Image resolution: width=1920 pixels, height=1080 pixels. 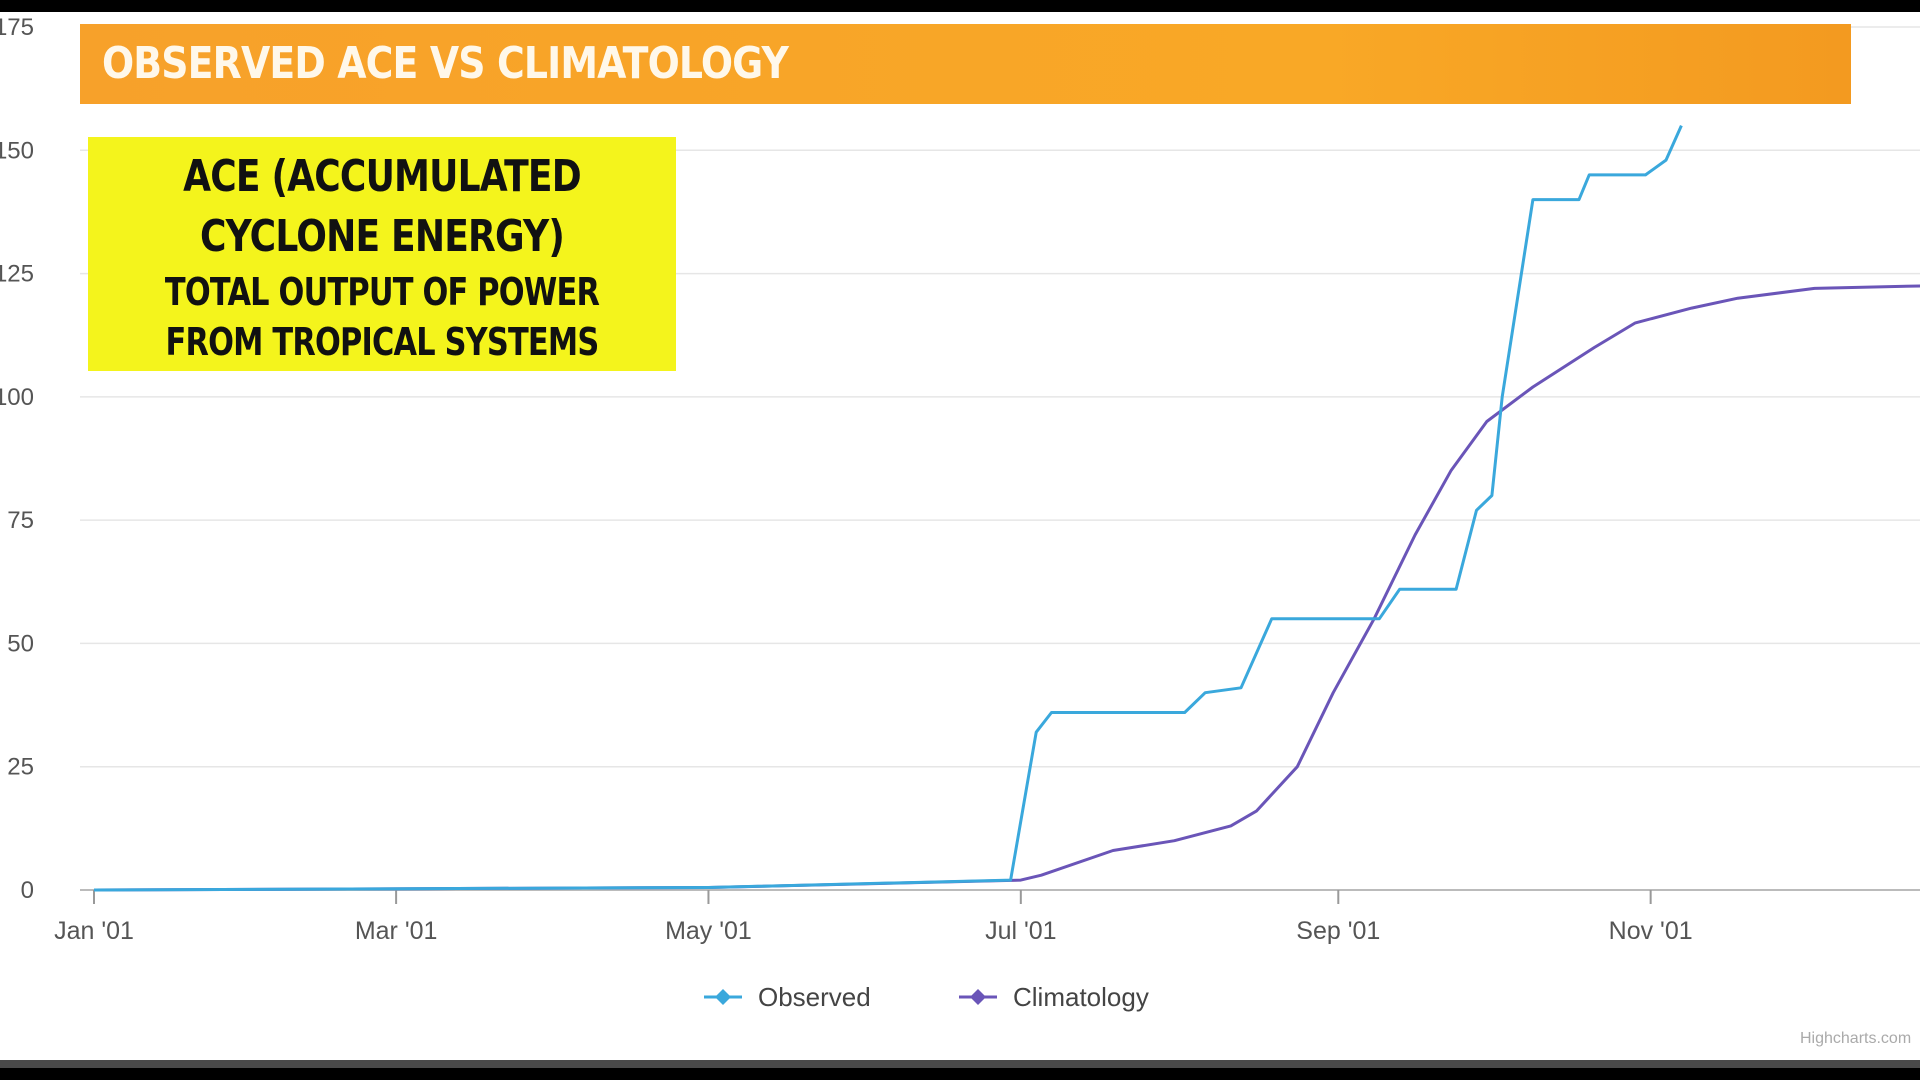 What do you see at coordinates (17, 274) in the screenshot?
I see `y-tick-label: 125` at bounding box center [17, 274].